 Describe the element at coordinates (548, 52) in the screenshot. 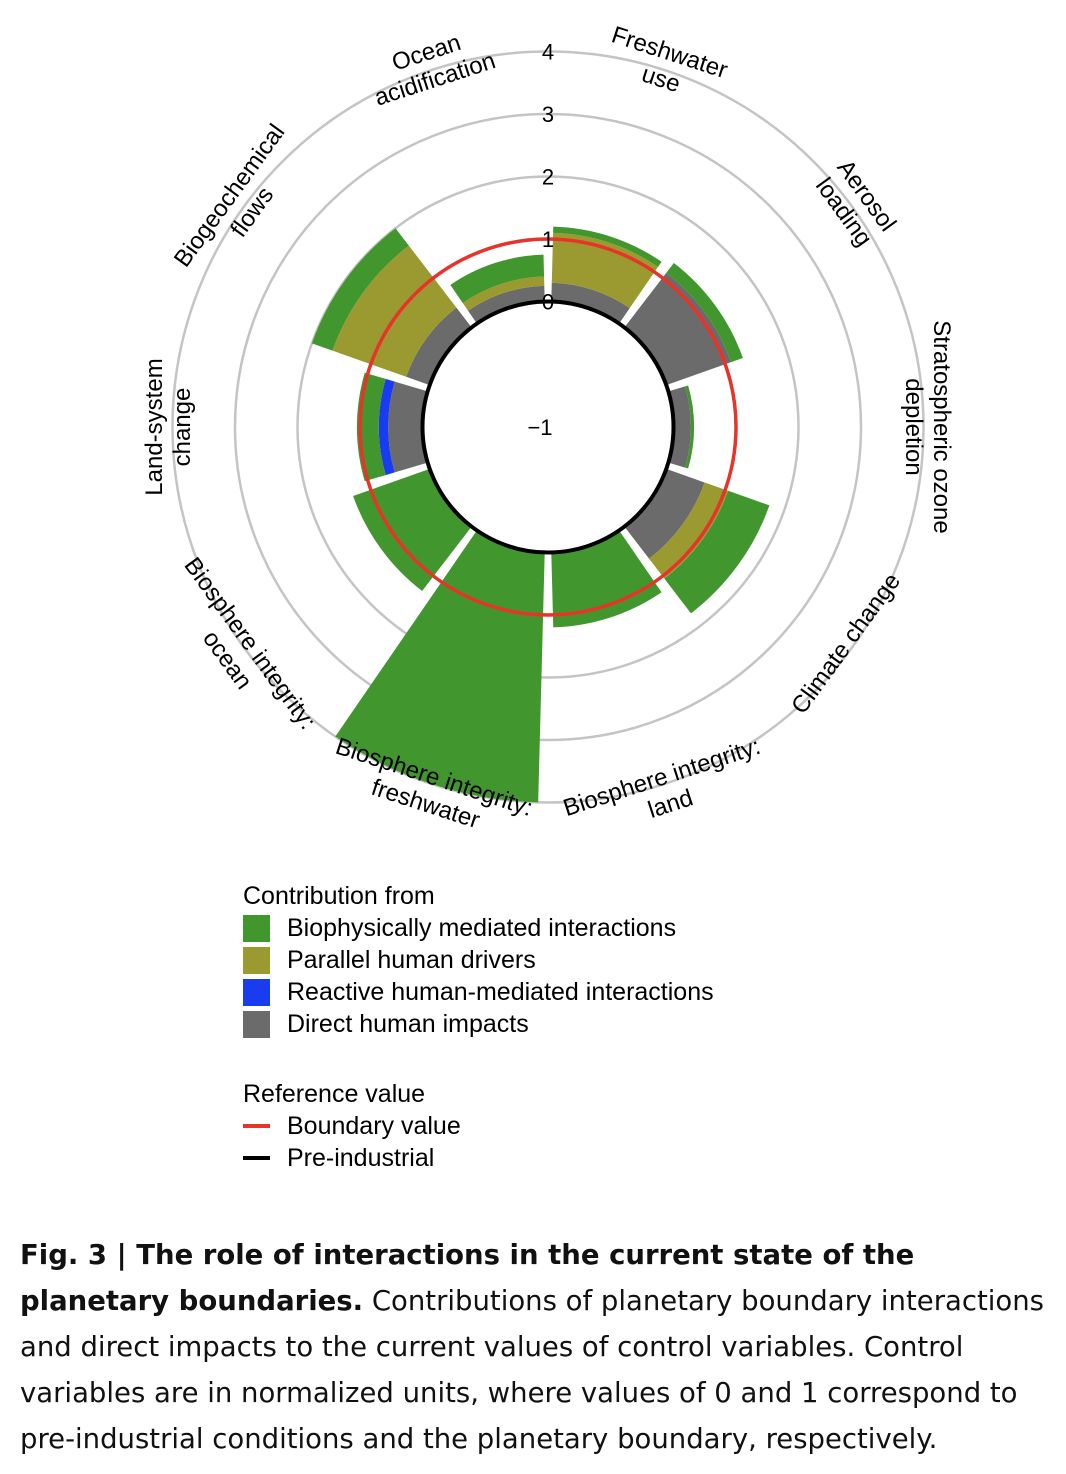

I see `radial-tick-label: 4` at that location.